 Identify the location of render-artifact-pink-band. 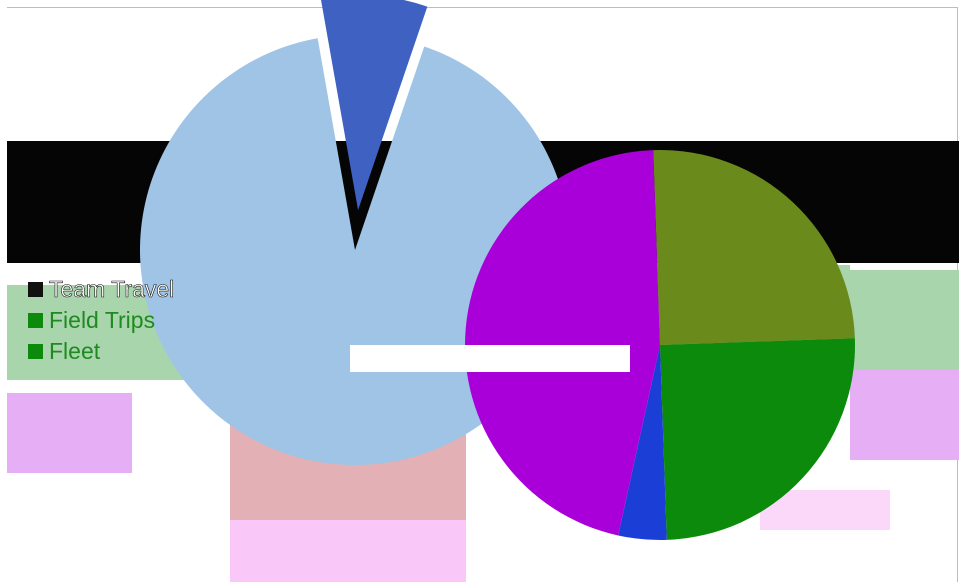
(348, 551).